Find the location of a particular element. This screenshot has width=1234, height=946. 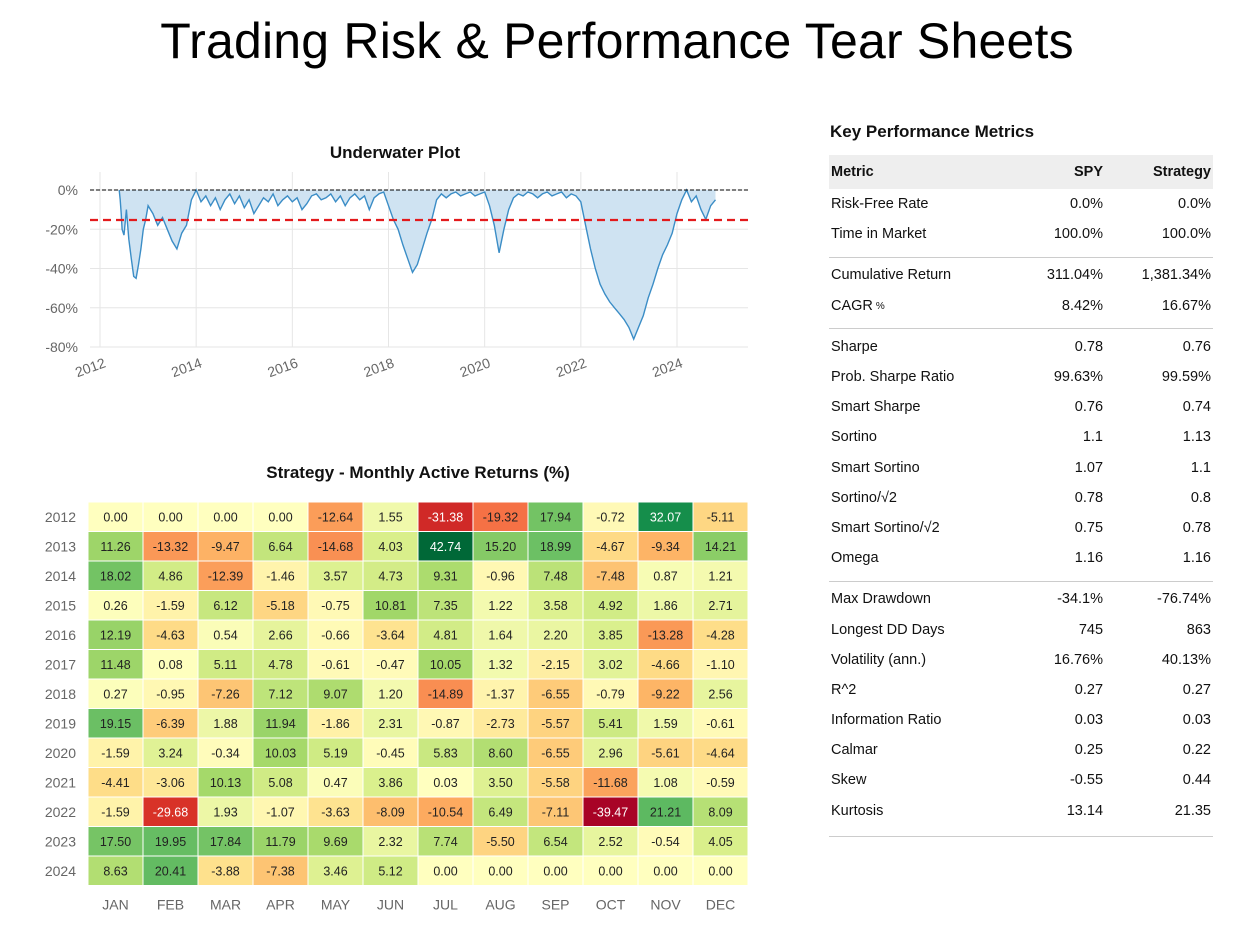

metric-row: CAGR% 8.42% 16.67% is located at coordinates (1021, 306).